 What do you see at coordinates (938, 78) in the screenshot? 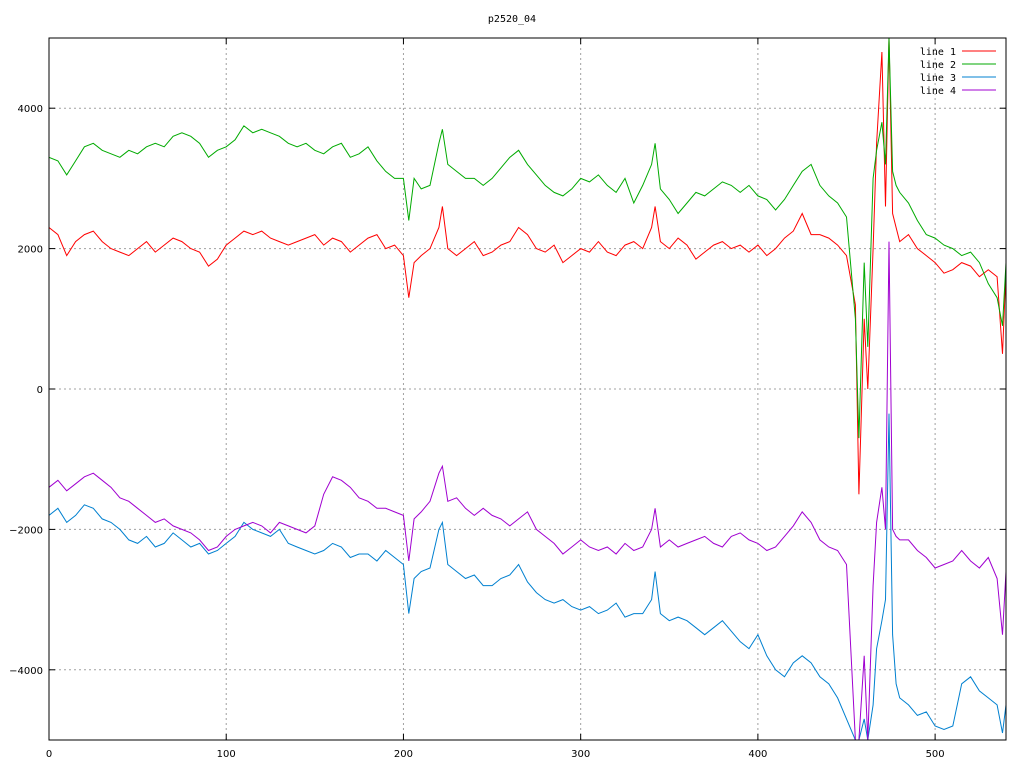
I see `legend-label: line 3` at bounding box center [938, 78].